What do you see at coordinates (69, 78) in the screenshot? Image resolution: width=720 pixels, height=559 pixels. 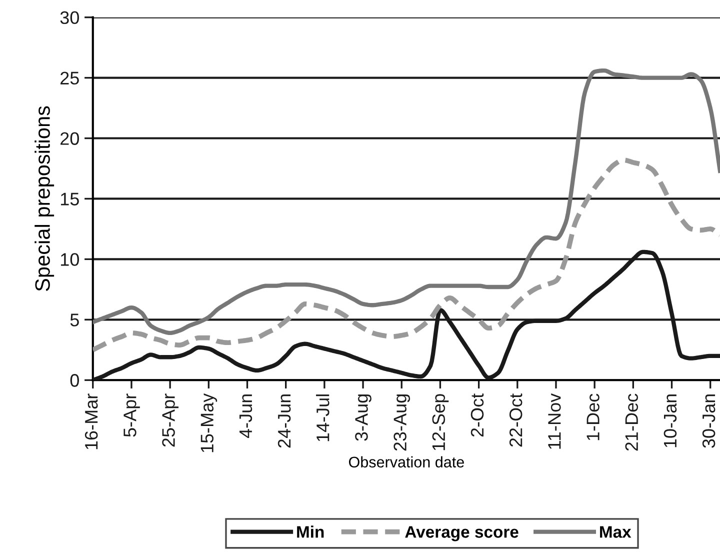 I see `y-tick-label: 25` at bounding box center [69, 78].